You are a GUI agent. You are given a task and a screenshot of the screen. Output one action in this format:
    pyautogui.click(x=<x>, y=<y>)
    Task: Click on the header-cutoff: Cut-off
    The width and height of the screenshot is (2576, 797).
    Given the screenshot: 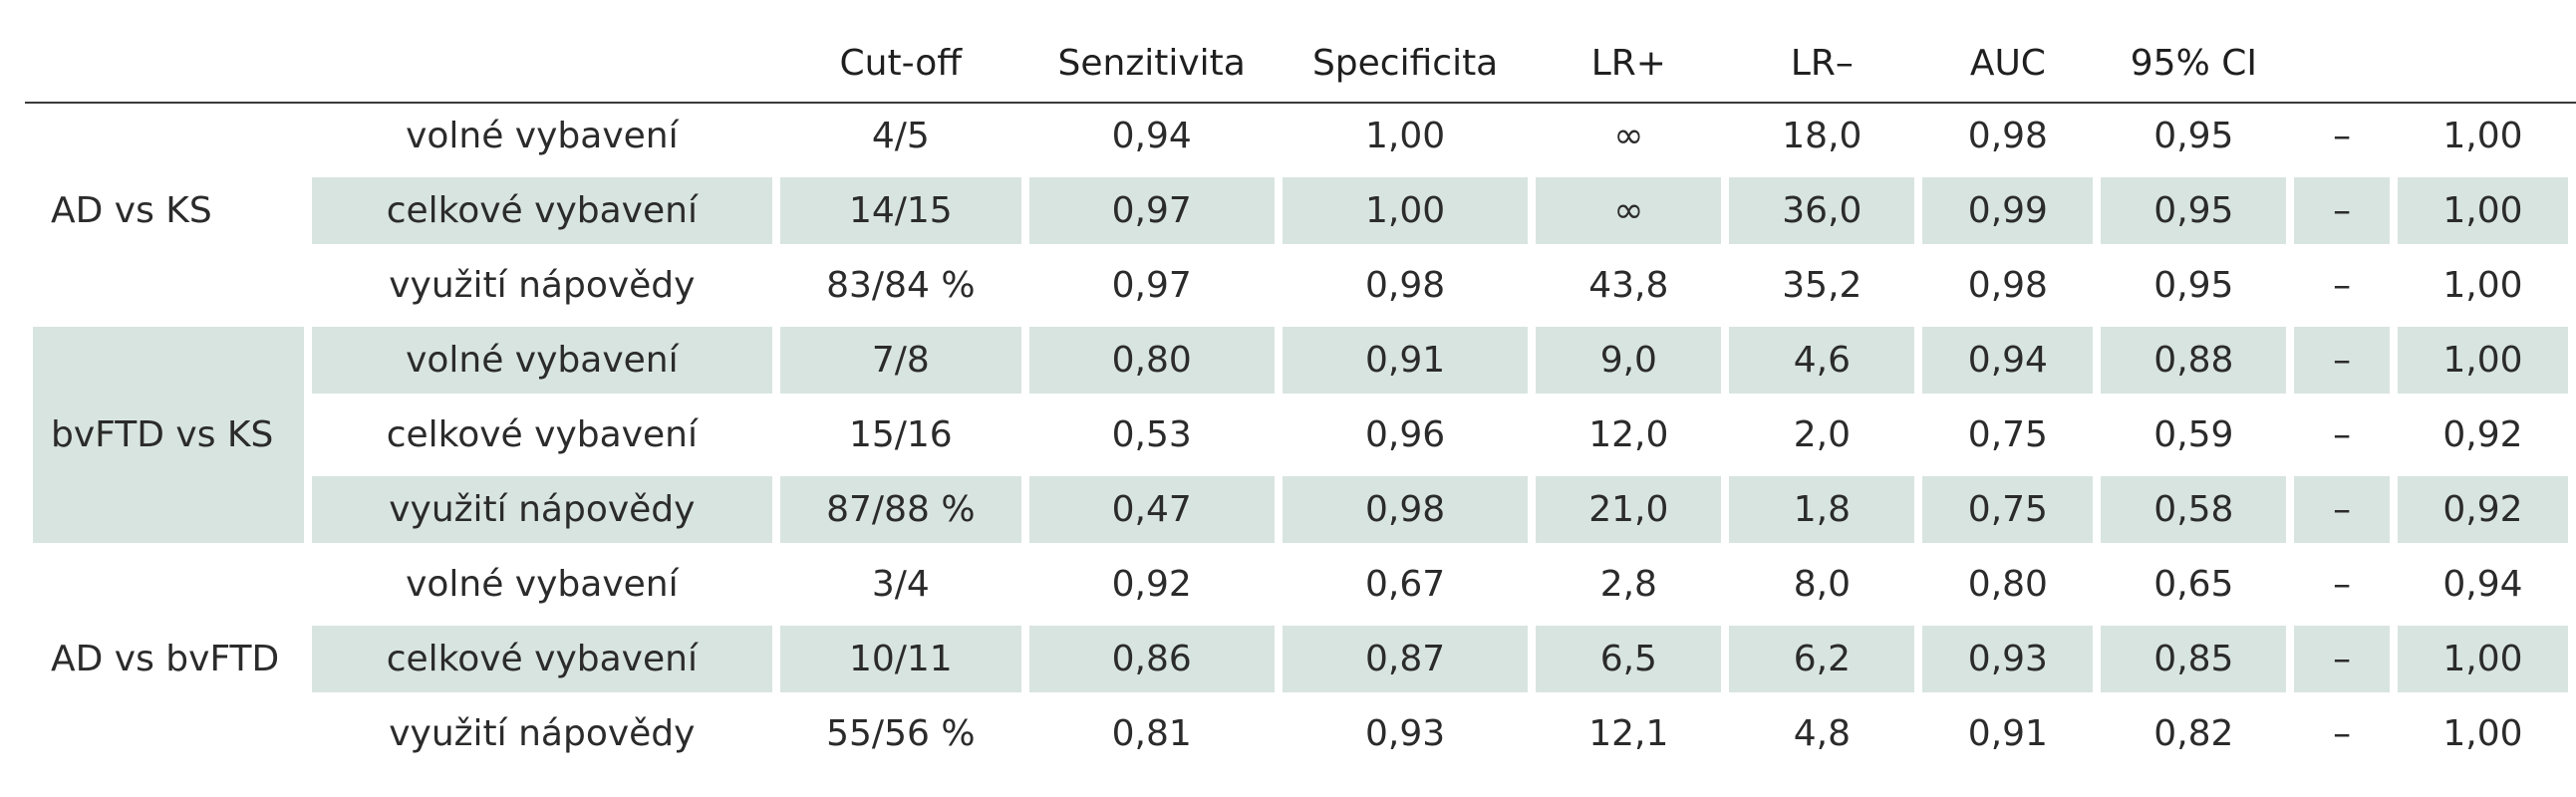 What is the action you would take?
    pyautogui.click(x=901, y=64)
    